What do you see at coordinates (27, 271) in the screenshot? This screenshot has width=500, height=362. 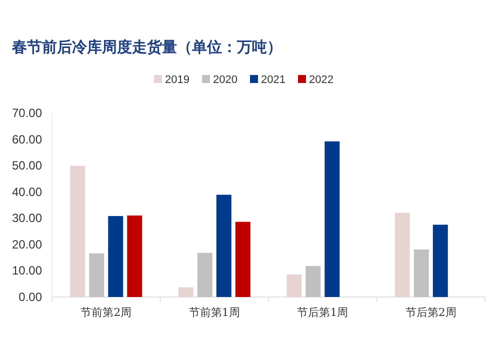 I see `y-tick-label: 10.00` at bounding box center [27, 271].